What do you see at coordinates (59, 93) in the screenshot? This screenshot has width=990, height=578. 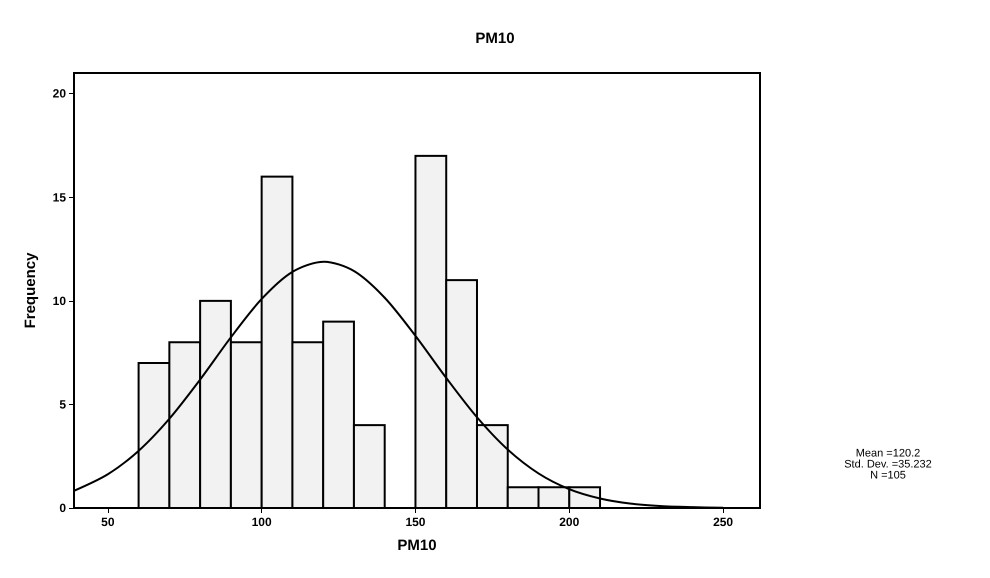 I see `y-tick-label: 20` at bounding box center [59, 93].